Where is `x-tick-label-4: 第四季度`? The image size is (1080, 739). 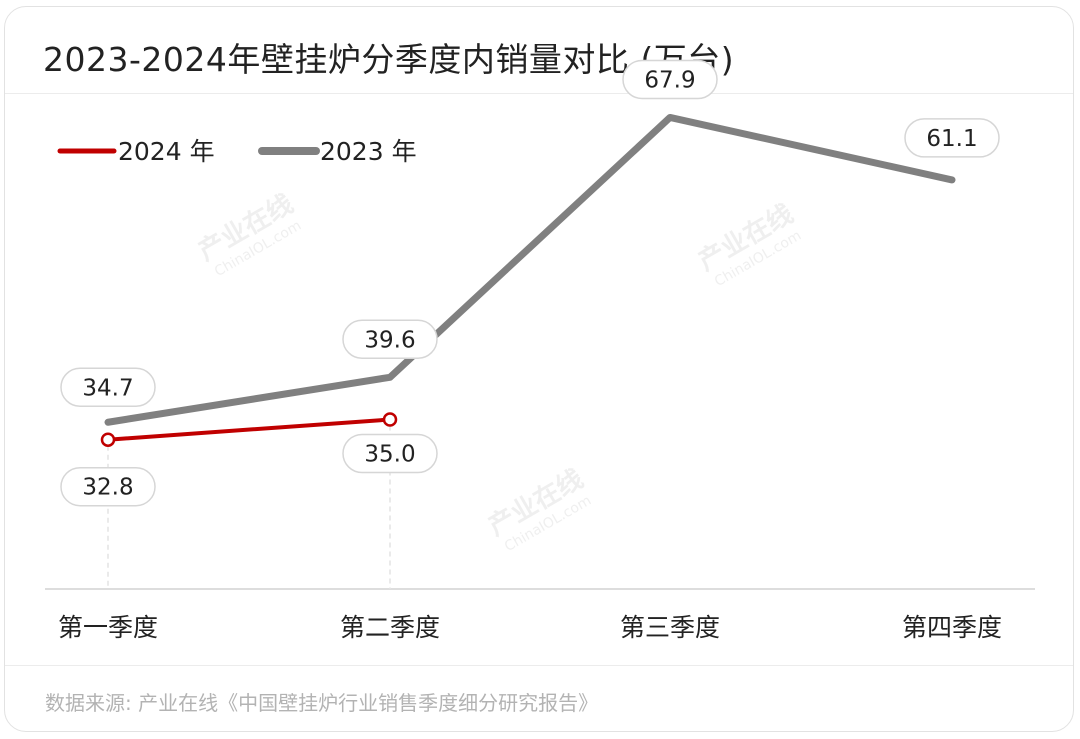 x-tick-label-4: 第四季度 is located at coordinates (952, 627).